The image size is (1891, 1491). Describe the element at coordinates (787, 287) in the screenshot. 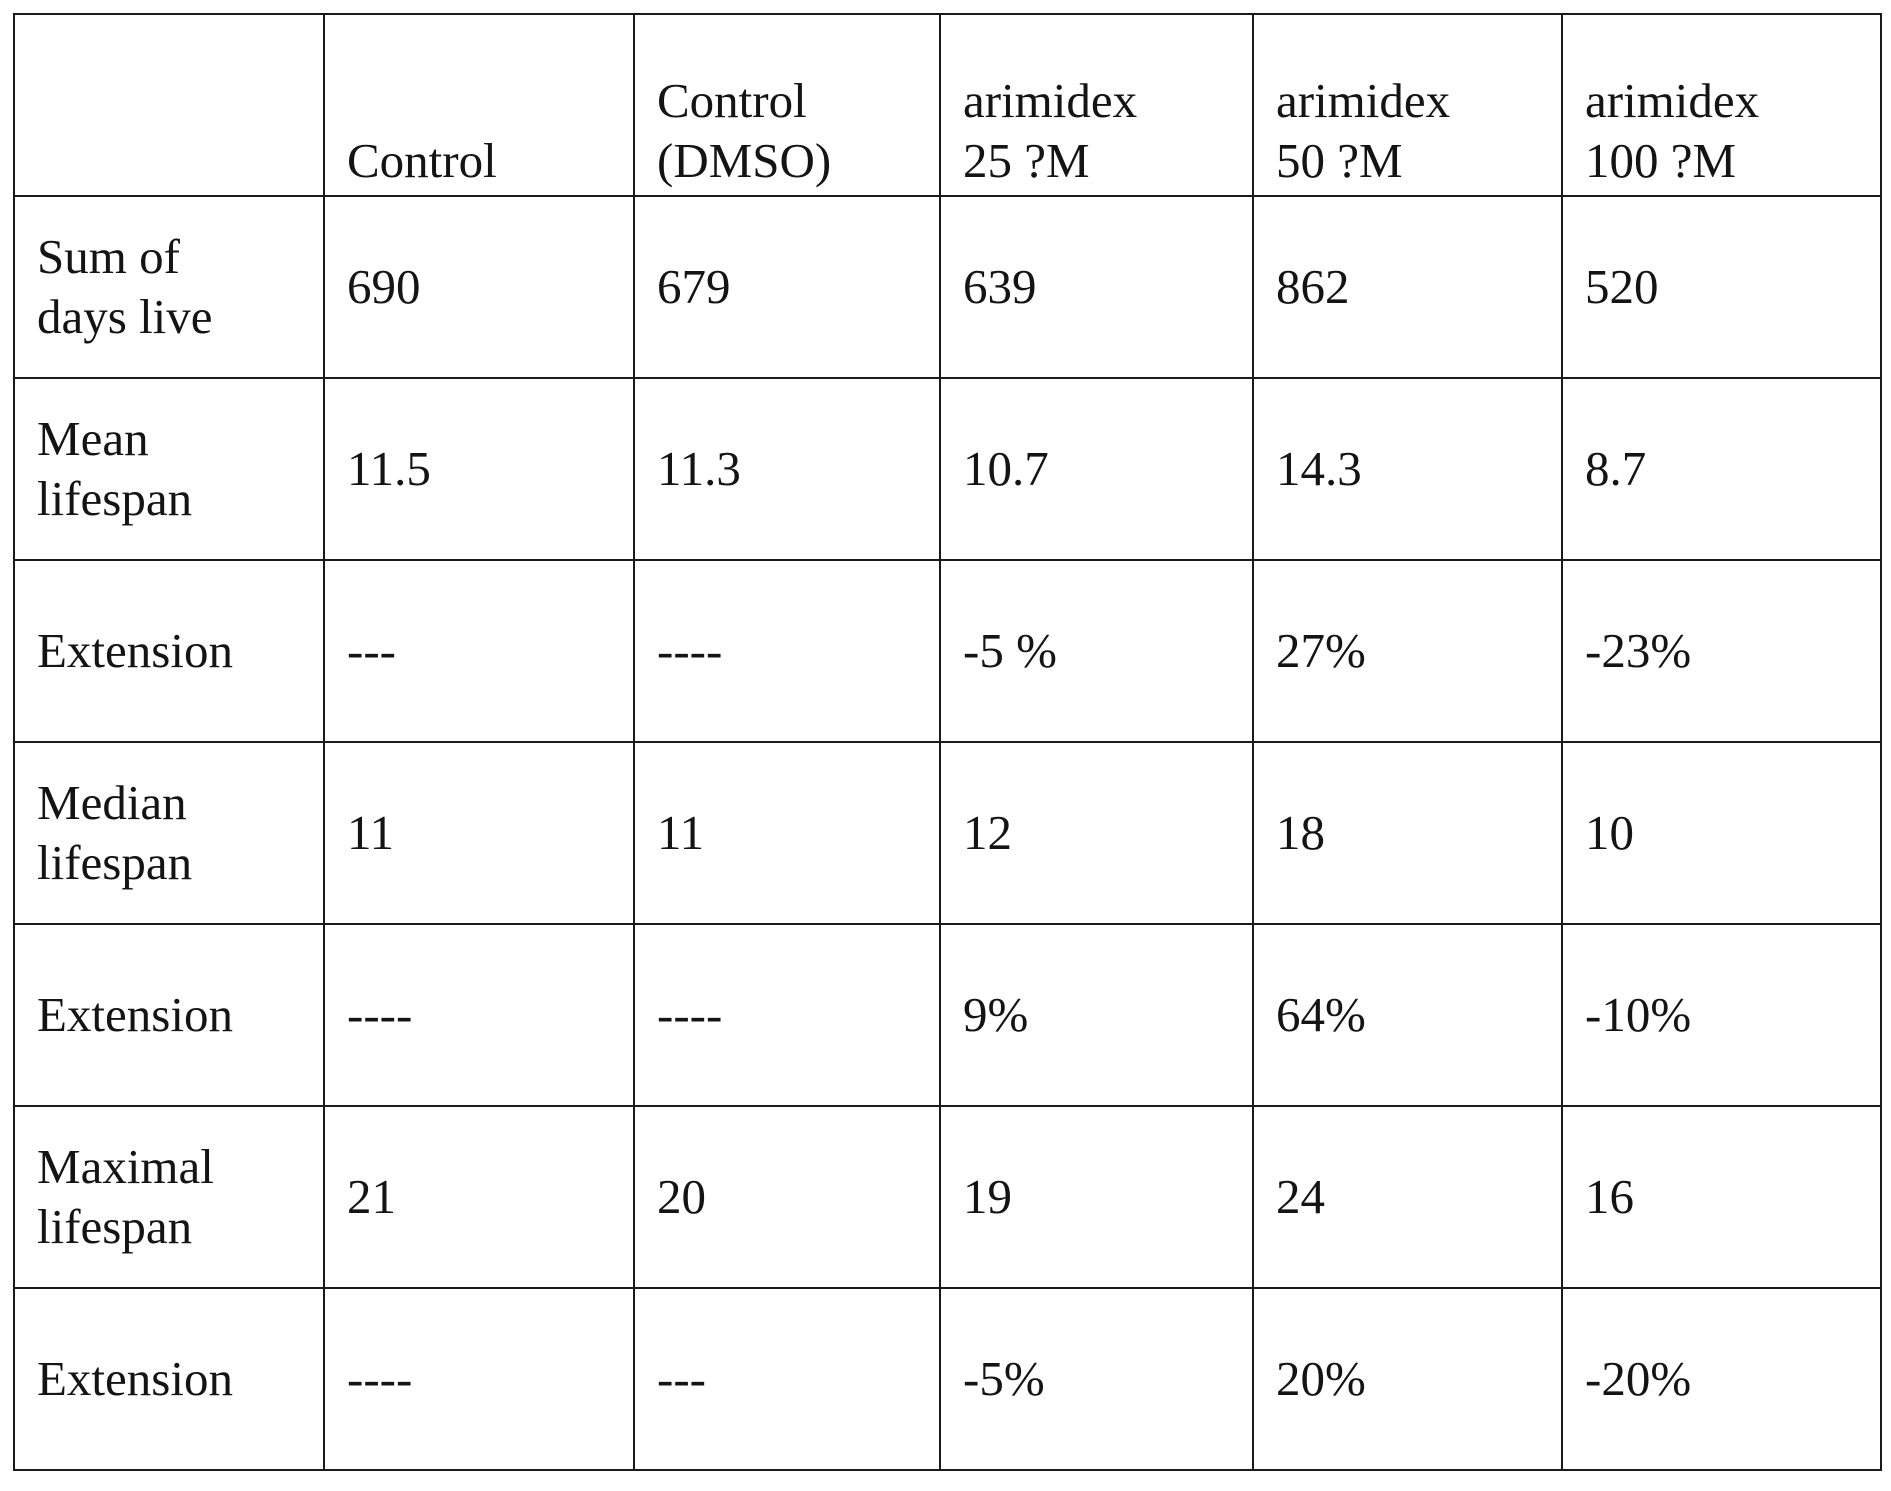

I see `table-cell: 679` at that location.